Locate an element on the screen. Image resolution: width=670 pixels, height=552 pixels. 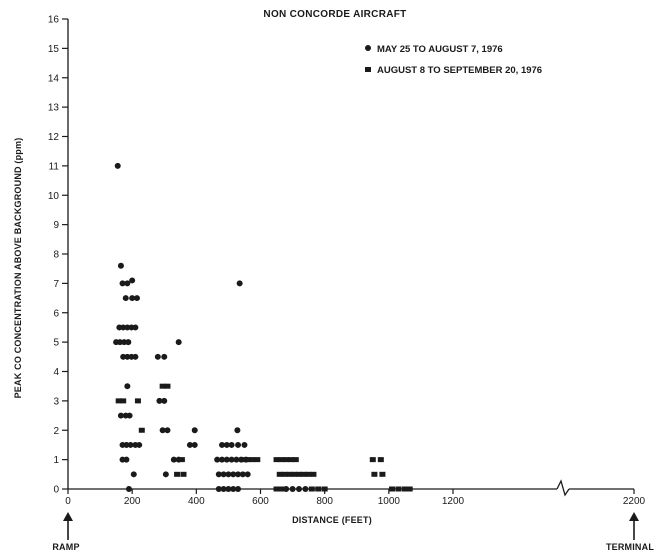
y-tick-label: 15 is located at coordinates (54, 49).